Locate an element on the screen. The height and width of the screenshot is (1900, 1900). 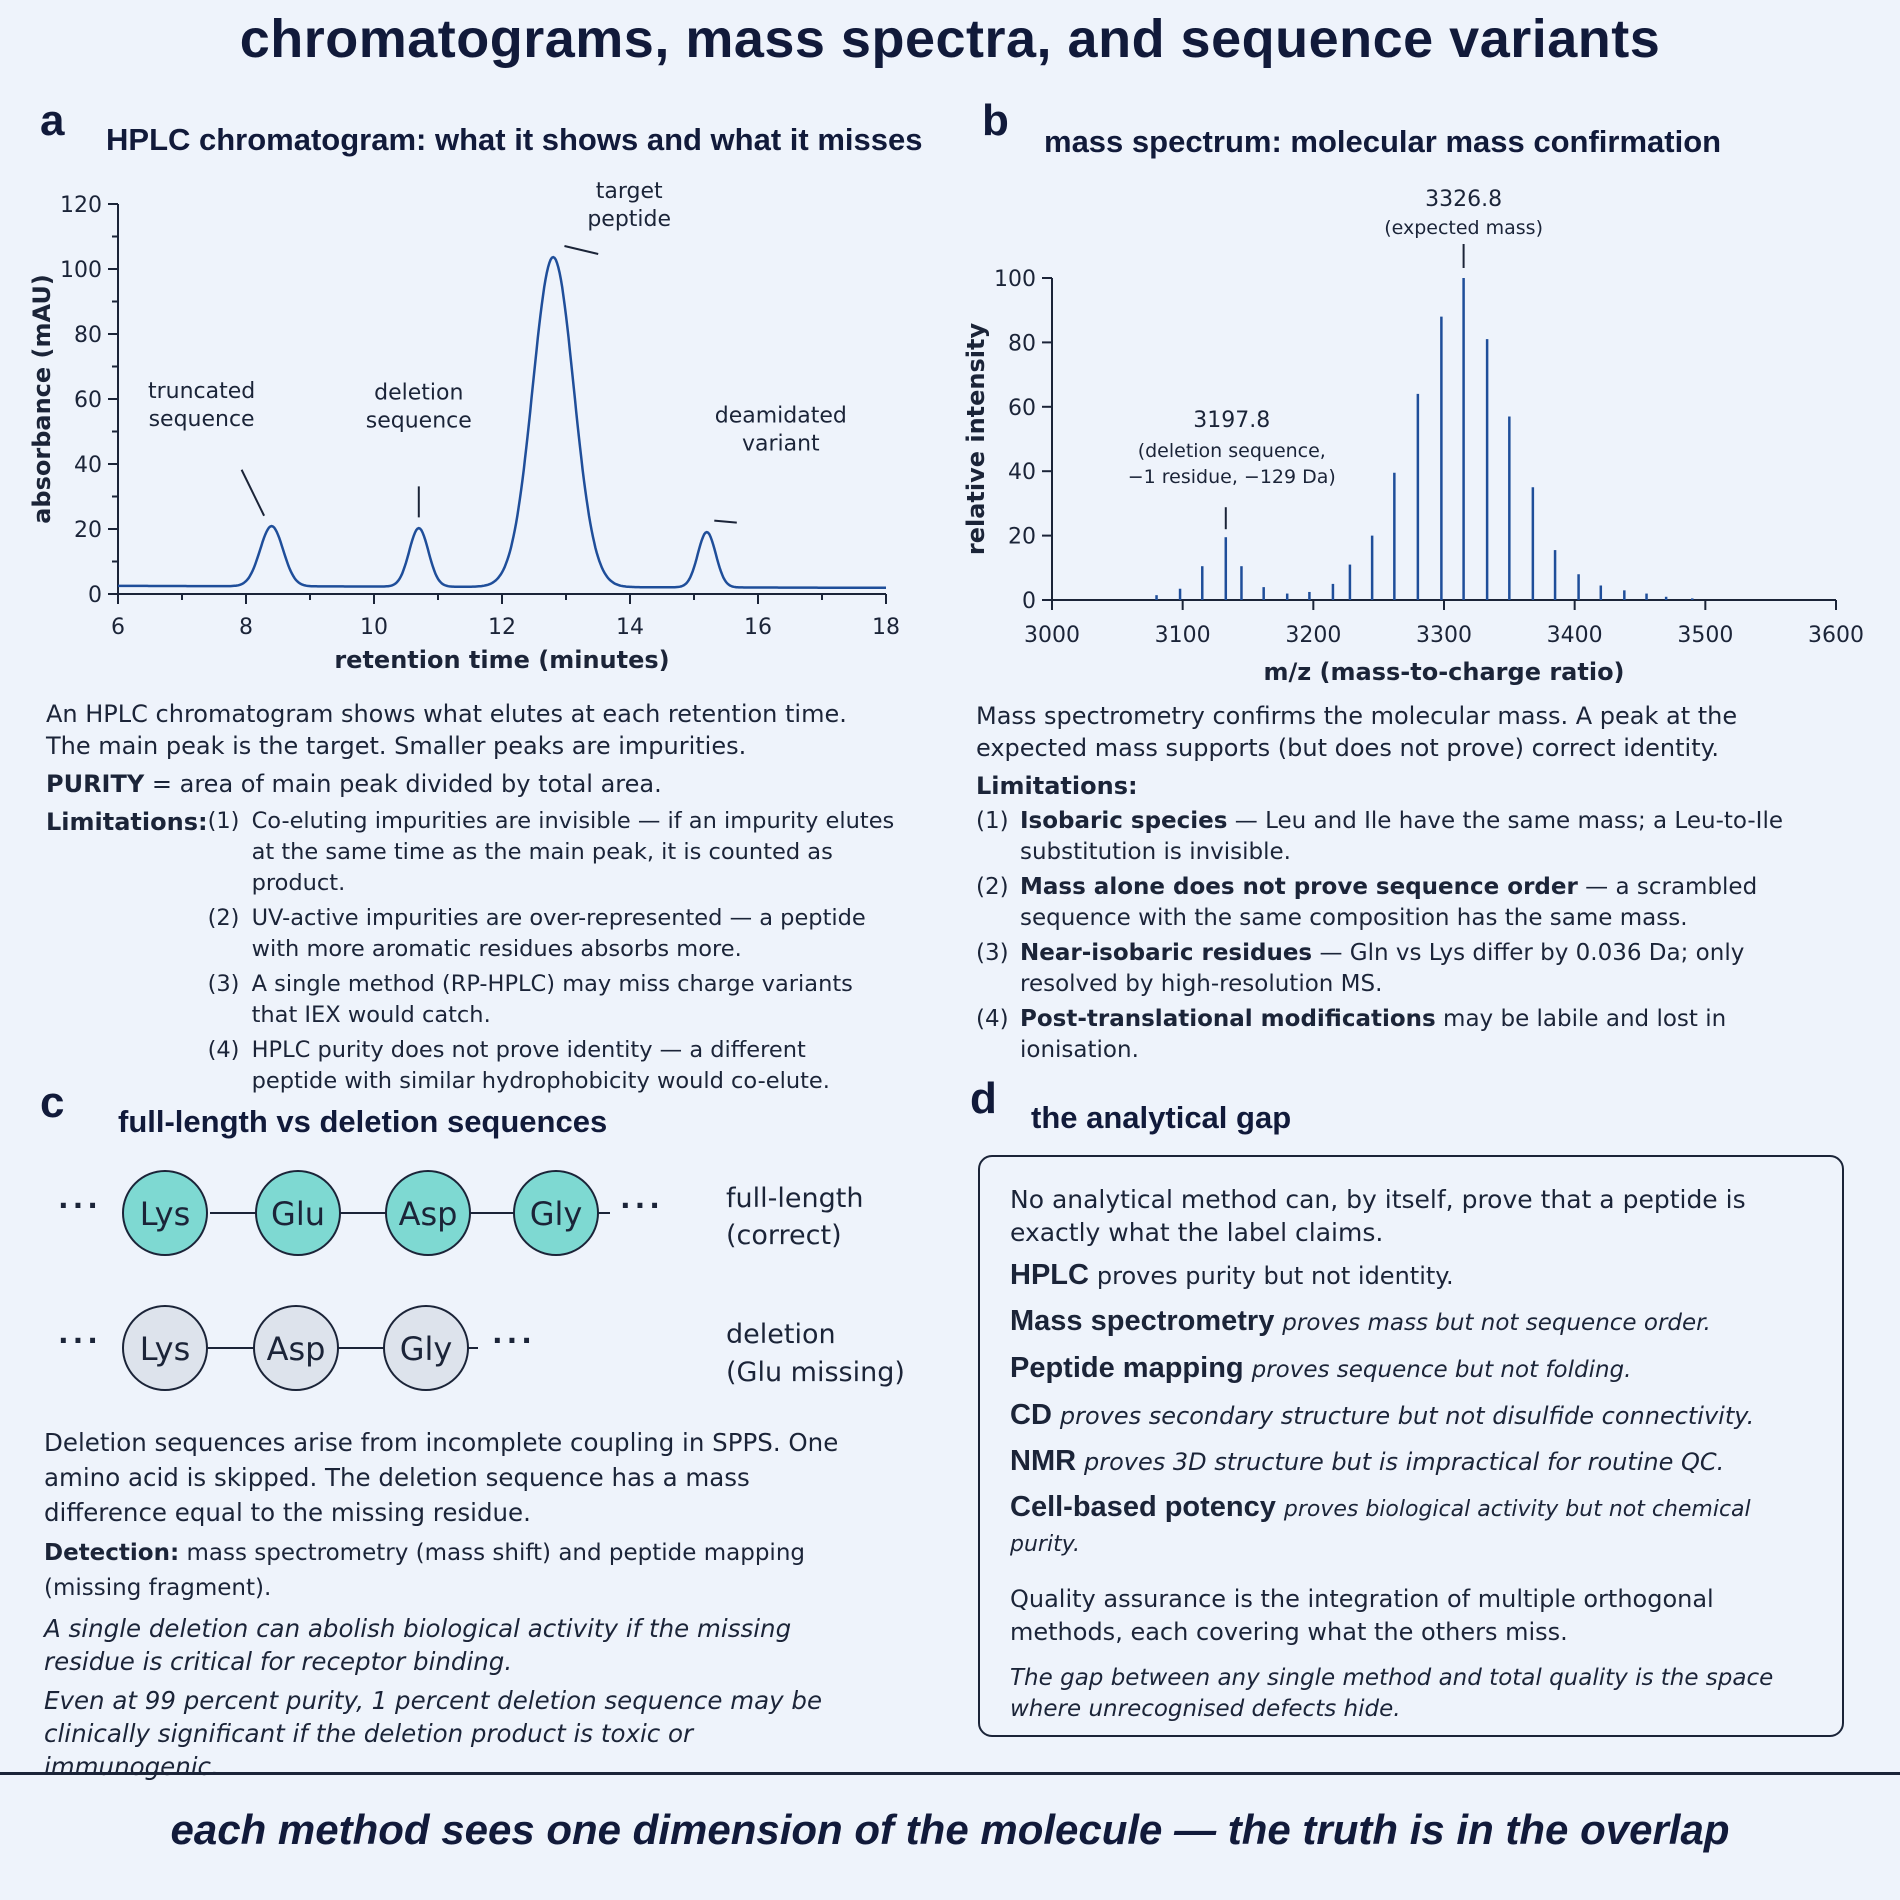
x-tick-label: 3400 is located at coordinates (1575, 635).